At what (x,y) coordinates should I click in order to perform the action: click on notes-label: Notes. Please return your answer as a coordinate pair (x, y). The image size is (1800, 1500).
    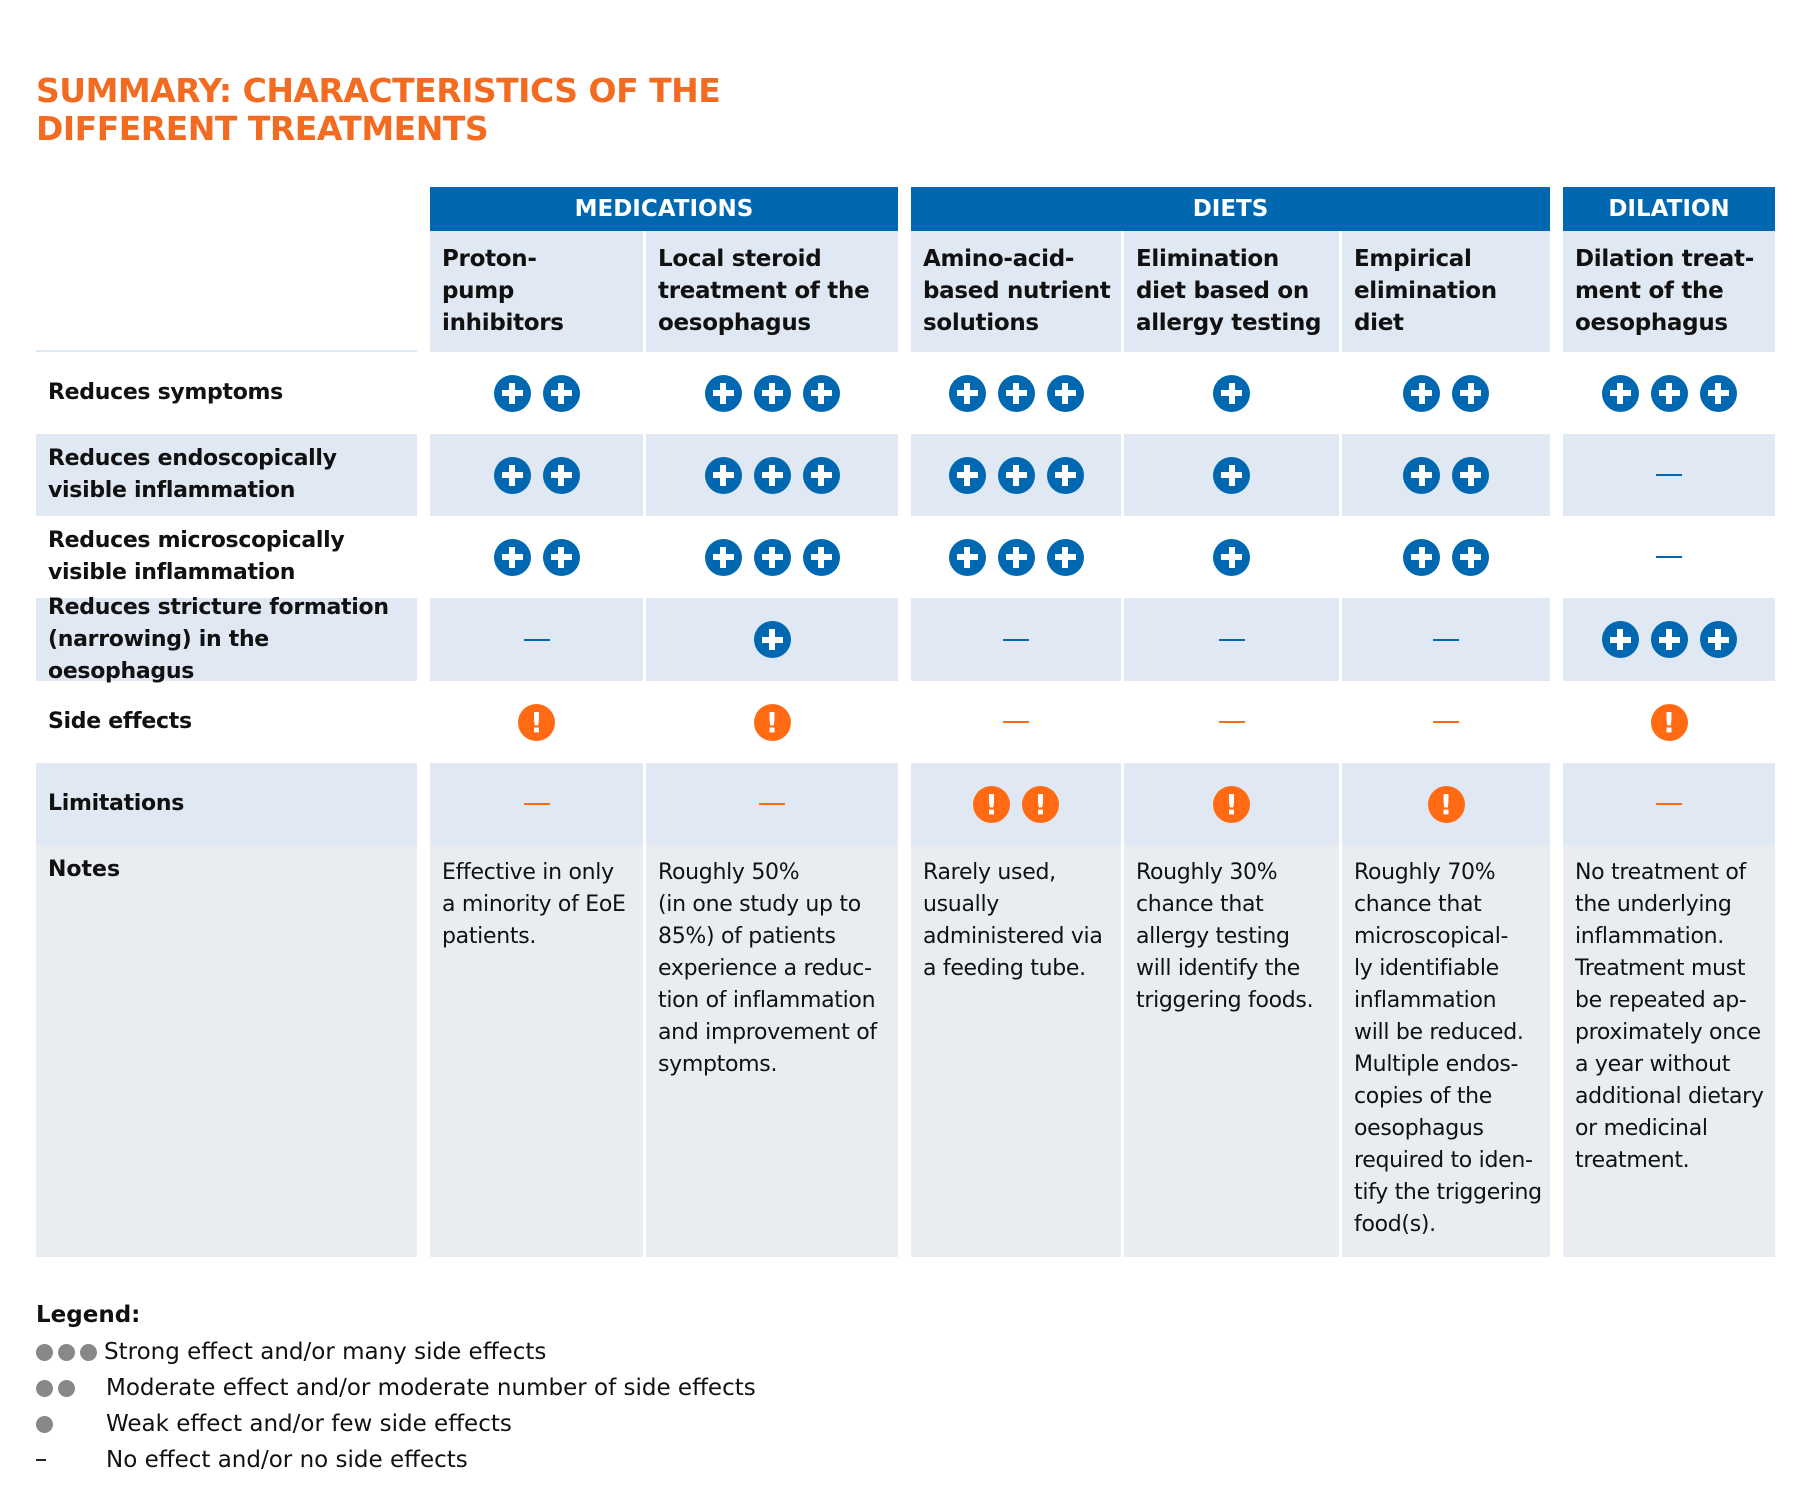
    Looking at the image, I should click on (226, 1051).